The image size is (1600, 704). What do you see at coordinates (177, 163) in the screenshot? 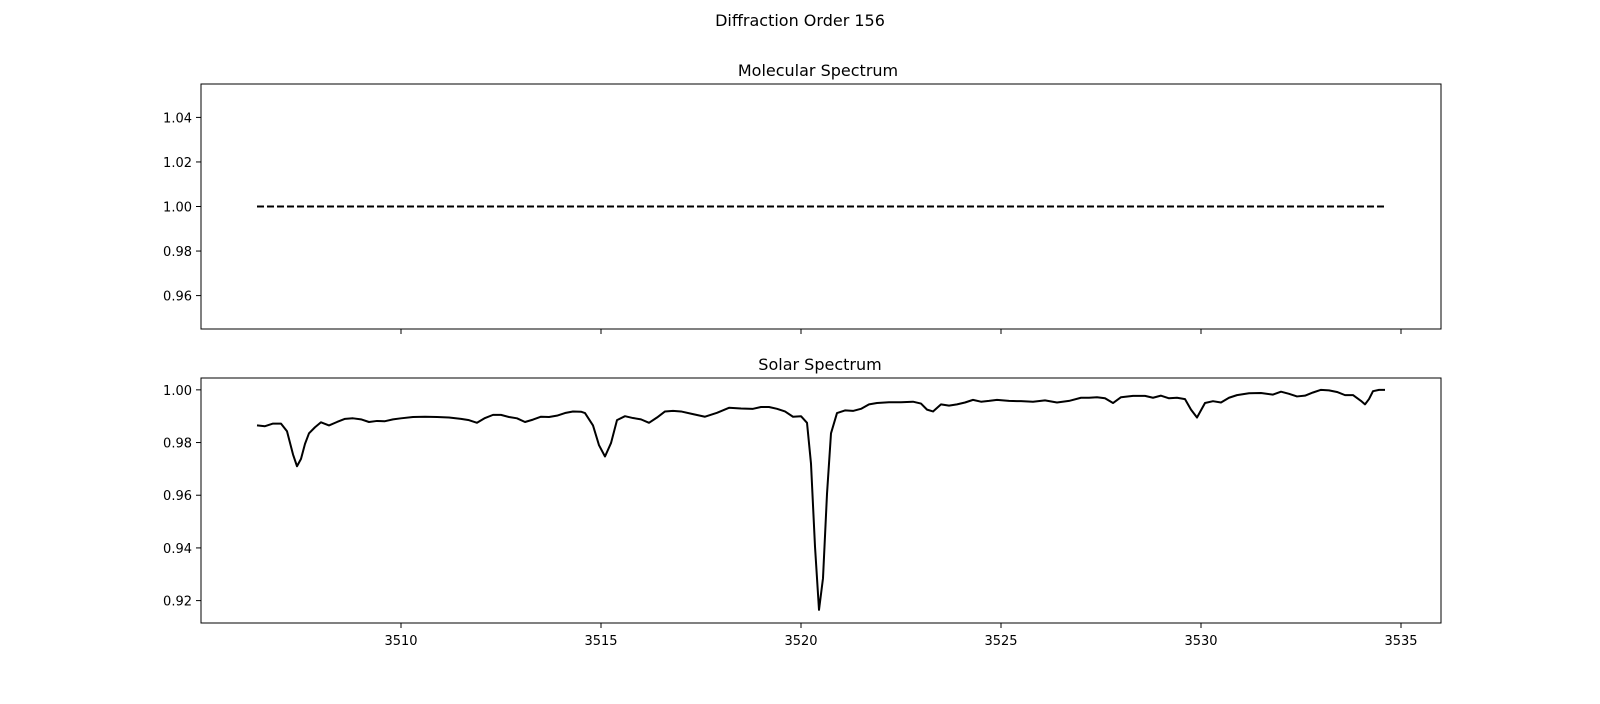
I see `y-tick-label: 1.02` at bounding box center [177, 163].